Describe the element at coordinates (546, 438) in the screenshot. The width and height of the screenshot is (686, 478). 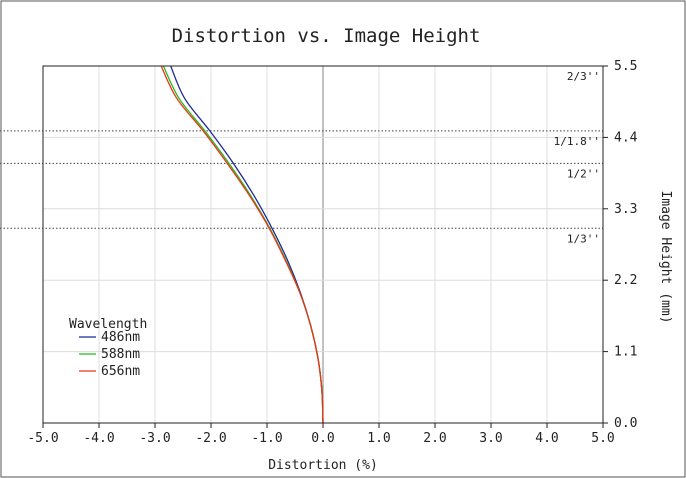
I see `x-tick-label: 4.0` at that location.